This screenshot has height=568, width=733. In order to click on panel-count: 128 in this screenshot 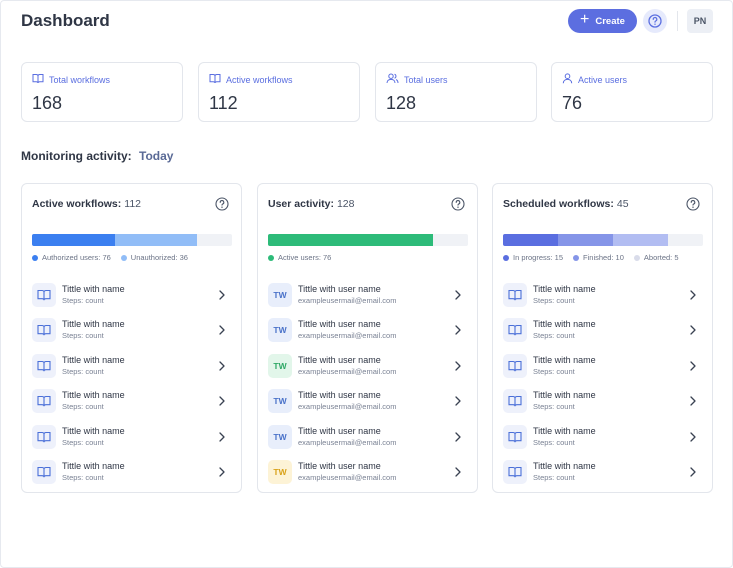, I will do `click(345, 204)`.